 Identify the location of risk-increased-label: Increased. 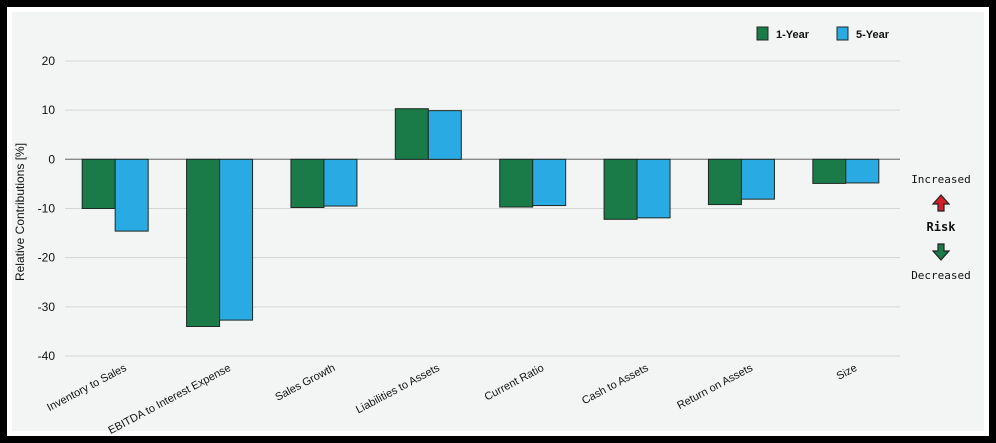
(941, 179).